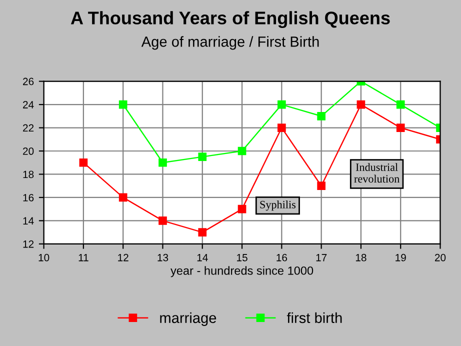 The height and width of the screenshot is (346, 461). What do you see at coordinates (377, 173) in the screenshot?
I see `annotation: Industrial revolution` at bounding box center [377, 173].